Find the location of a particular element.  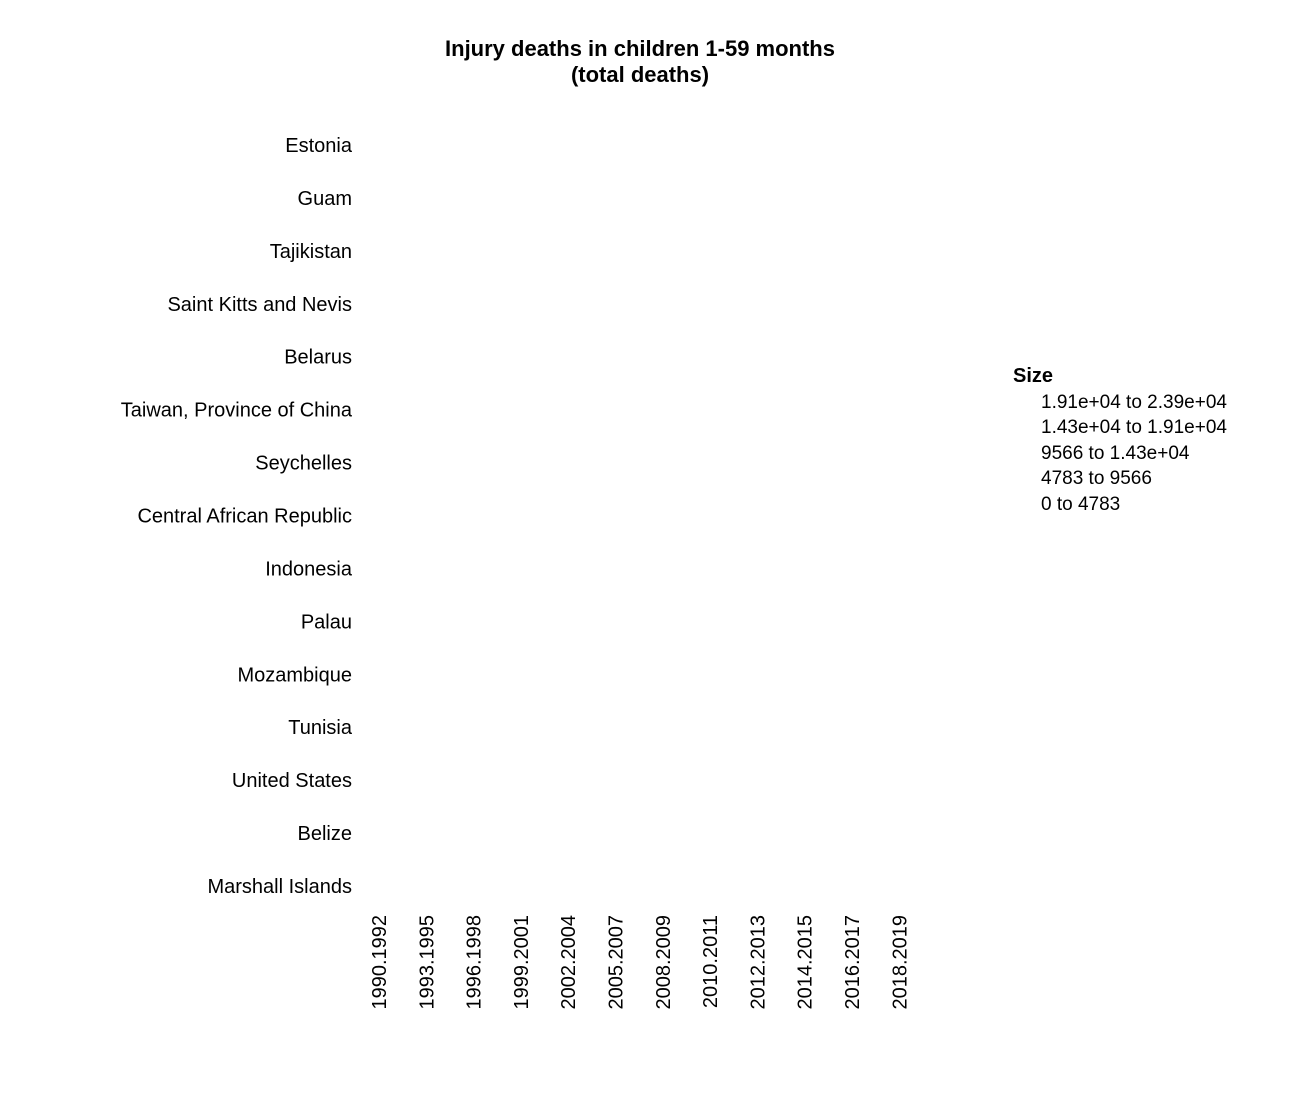

x-tick-label: 1993.1995 is located at coordinates (427, 962).